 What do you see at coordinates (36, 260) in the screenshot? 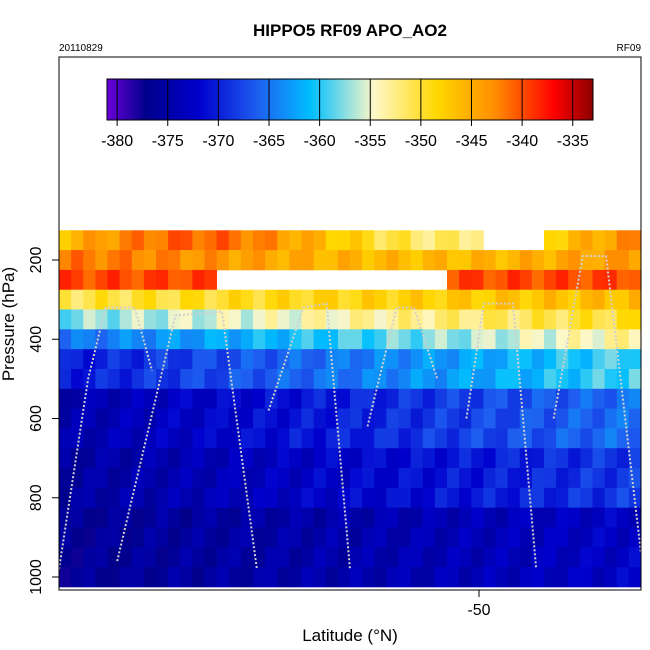
I see `y-tick-label: 200` at bounding box center [36, 260].